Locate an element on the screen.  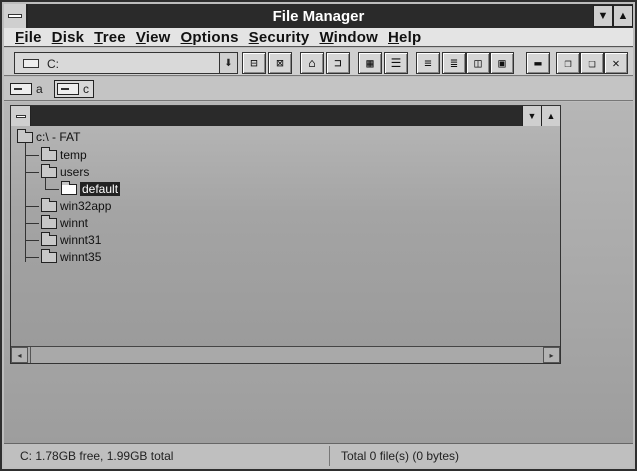
directory-window-title-bar: ▼ ▲ is located at coordinates (285, 116).